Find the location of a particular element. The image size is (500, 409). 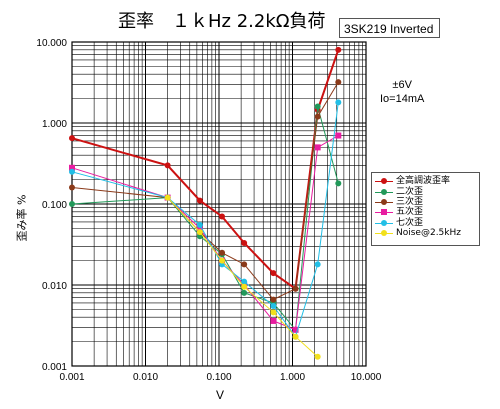

series-line is located at coordinates (243, 277).